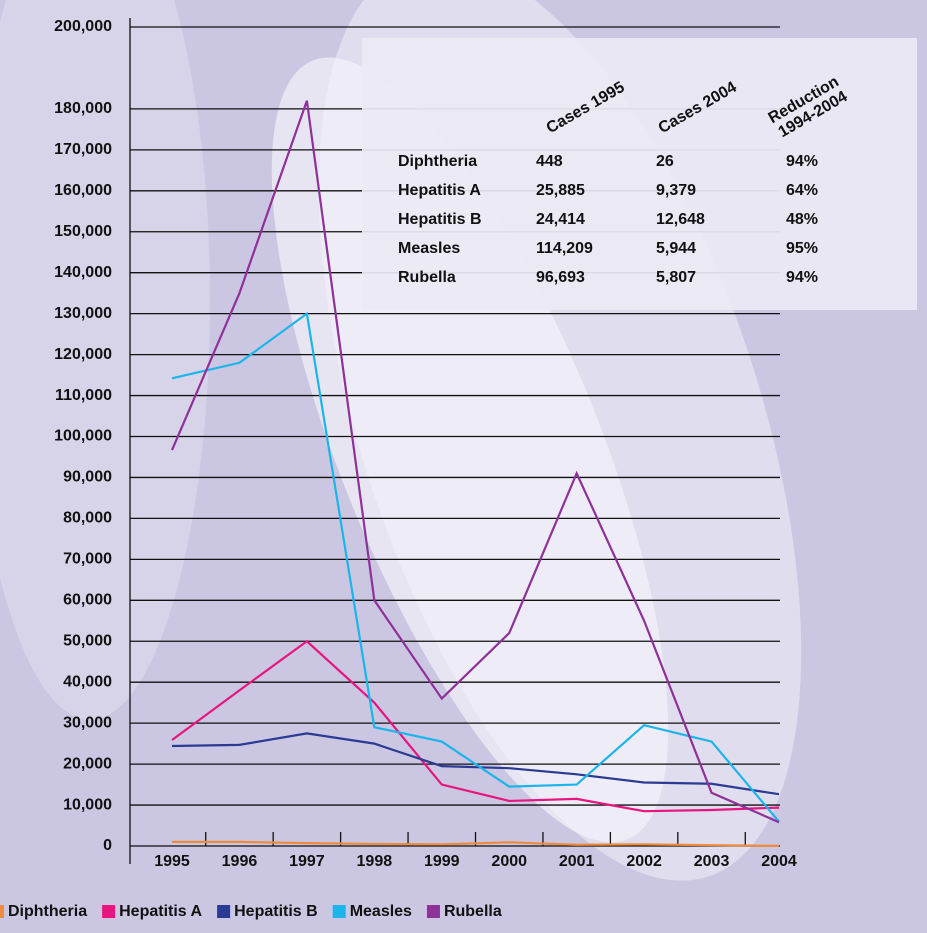  Describe the element at coordinates (439, 190) in the screenshot. I see `table-row-label: Hepatitis A` at that location.